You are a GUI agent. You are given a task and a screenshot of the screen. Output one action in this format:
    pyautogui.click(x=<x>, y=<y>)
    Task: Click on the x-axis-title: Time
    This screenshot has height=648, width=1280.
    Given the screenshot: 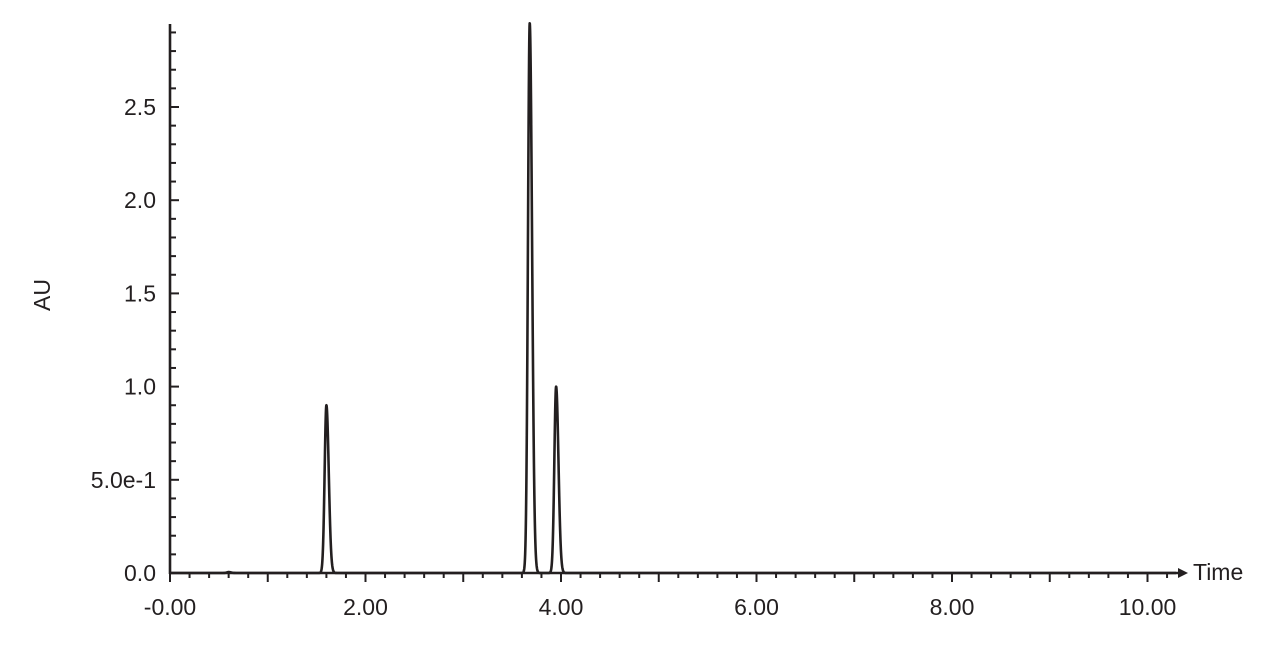 What is the action you would take?
    pyautogui.click(x=1218, y=572)
    